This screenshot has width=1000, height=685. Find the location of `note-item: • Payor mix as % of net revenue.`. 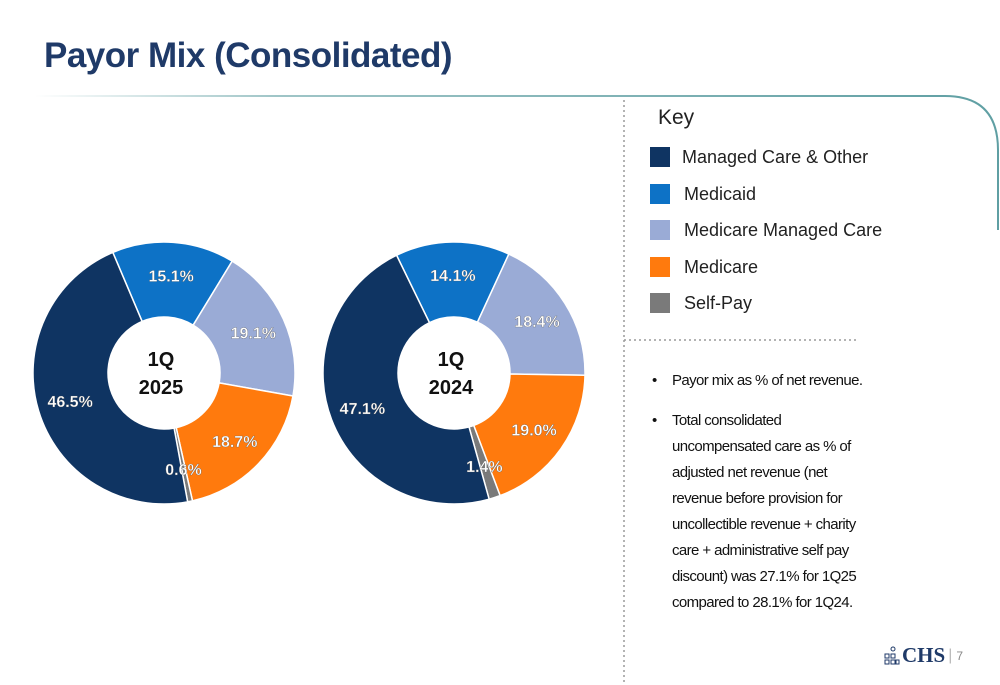

note-item: • Payor mix as % of net revenue. is located at coordinates (764, 381).